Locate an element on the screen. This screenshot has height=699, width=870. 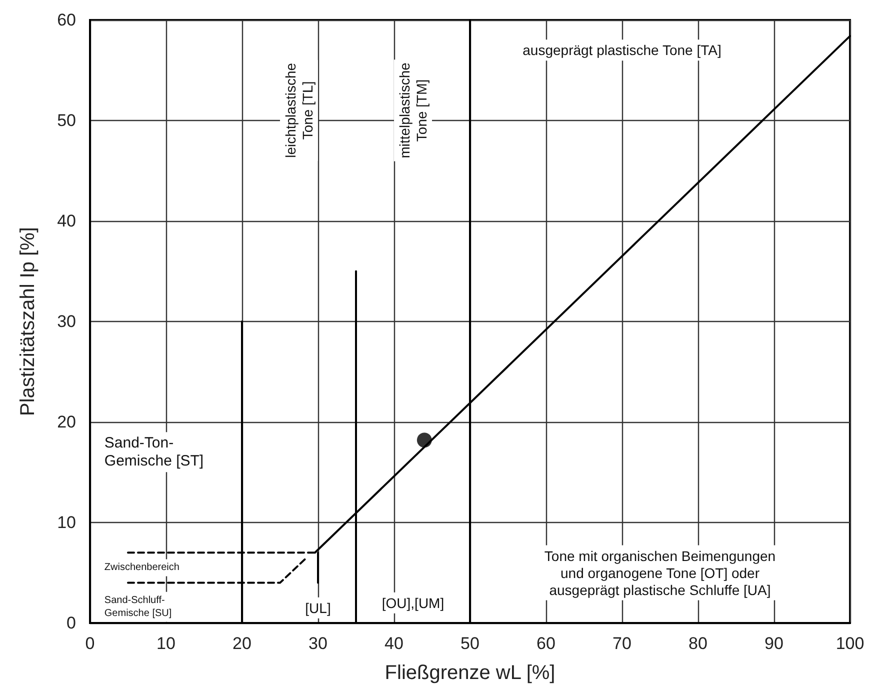
y-tick-label: 50 is located at coordinates (66, 120).